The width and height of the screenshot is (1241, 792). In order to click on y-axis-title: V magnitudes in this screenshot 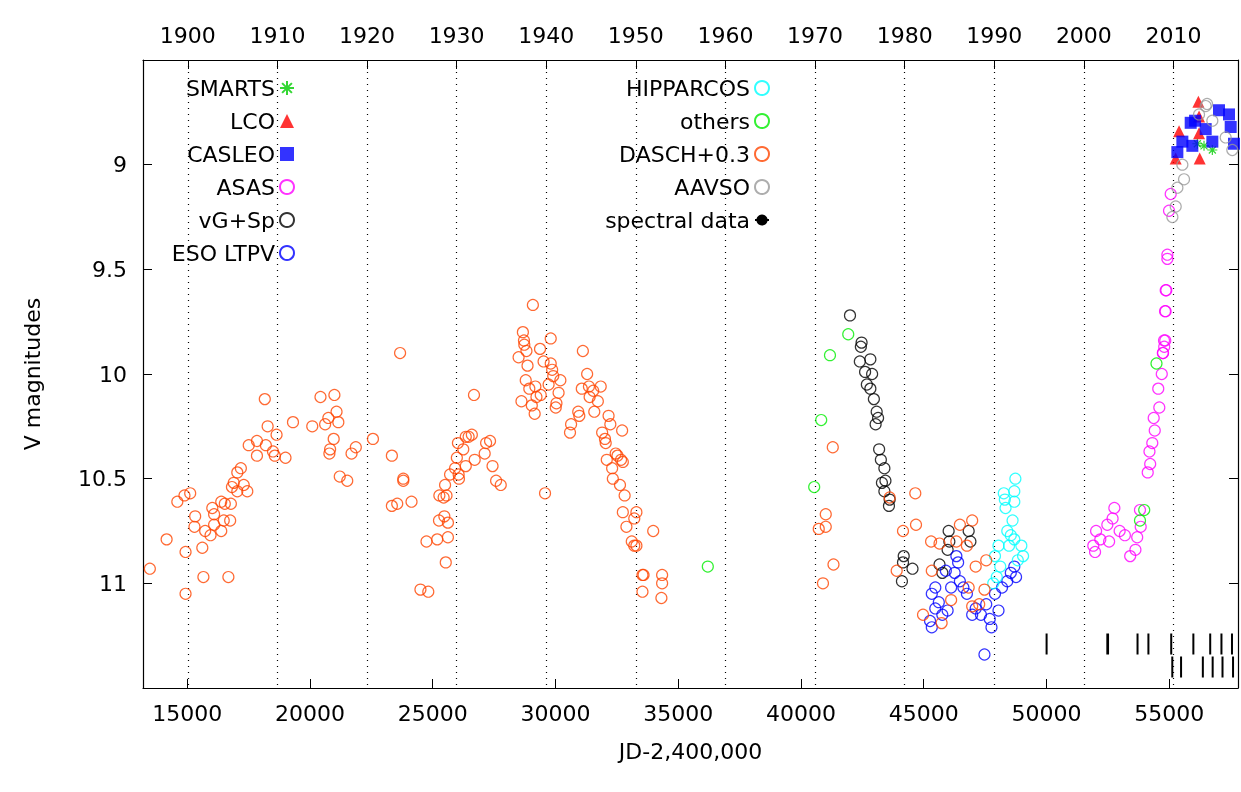, I will do `click(32, 374)`.